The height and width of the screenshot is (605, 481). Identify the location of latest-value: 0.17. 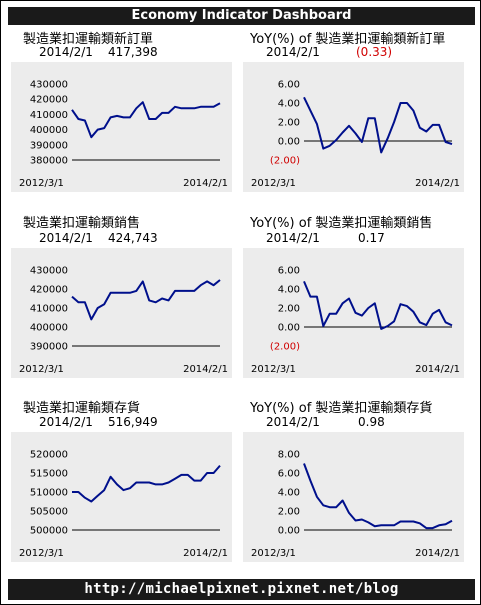
(371, 238).